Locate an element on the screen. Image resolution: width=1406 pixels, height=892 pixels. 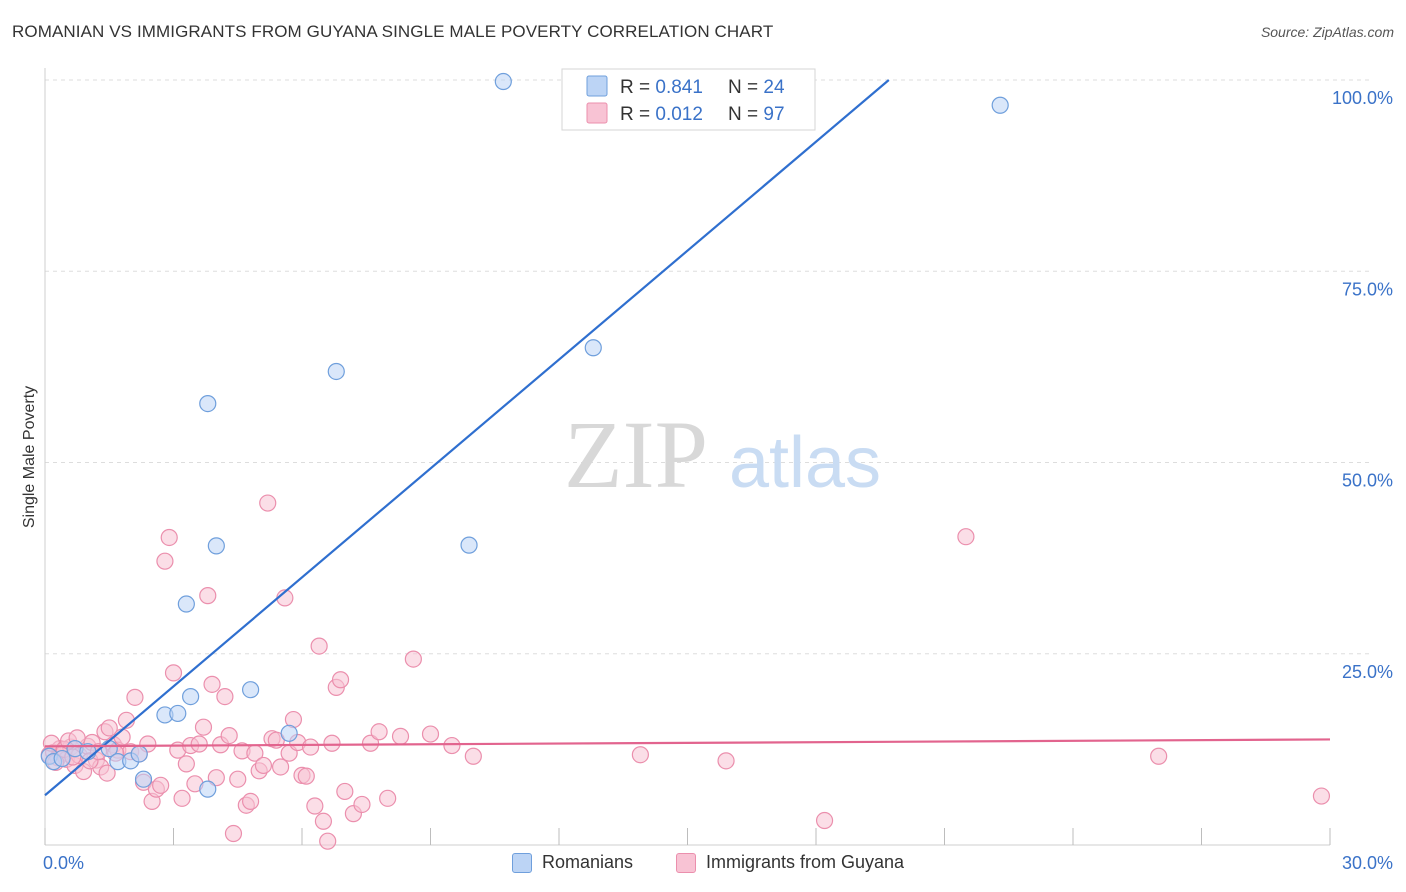
source-credit: Source: ZipAtlas.com is located at coordinates (1327, 32).